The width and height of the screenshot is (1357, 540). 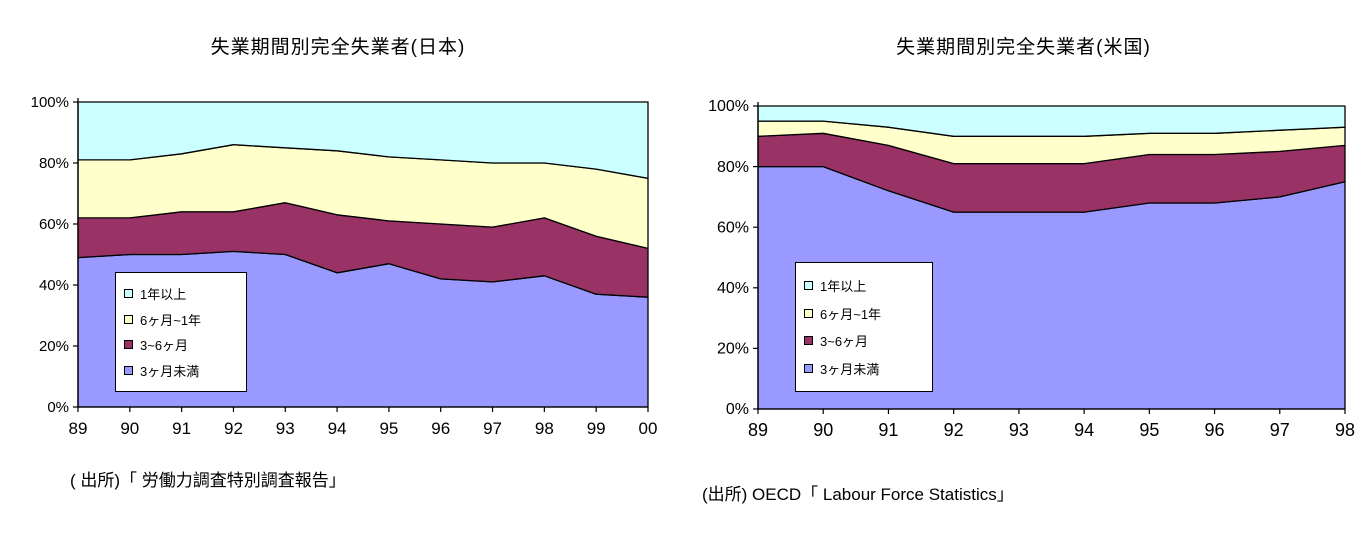 What do you see at coordinates (648, 428) in the screenshot?
I see `x-tick-label: 00` at bounding box center [648, 428].